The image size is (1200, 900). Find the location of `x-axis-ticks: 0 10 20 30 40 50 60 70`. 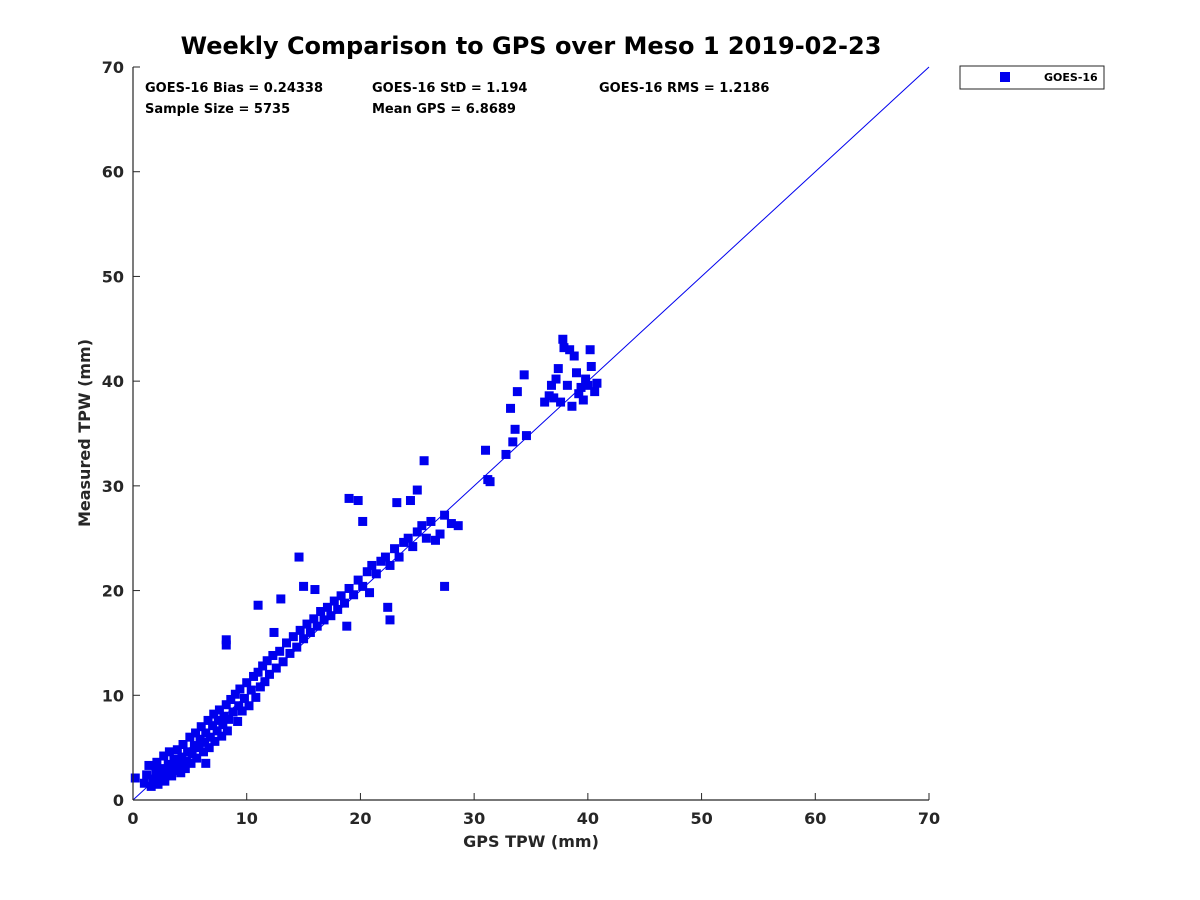

x-axis-ticks: 0 10 20 30 40 50 60 70 is located at coordinates (533, 810).